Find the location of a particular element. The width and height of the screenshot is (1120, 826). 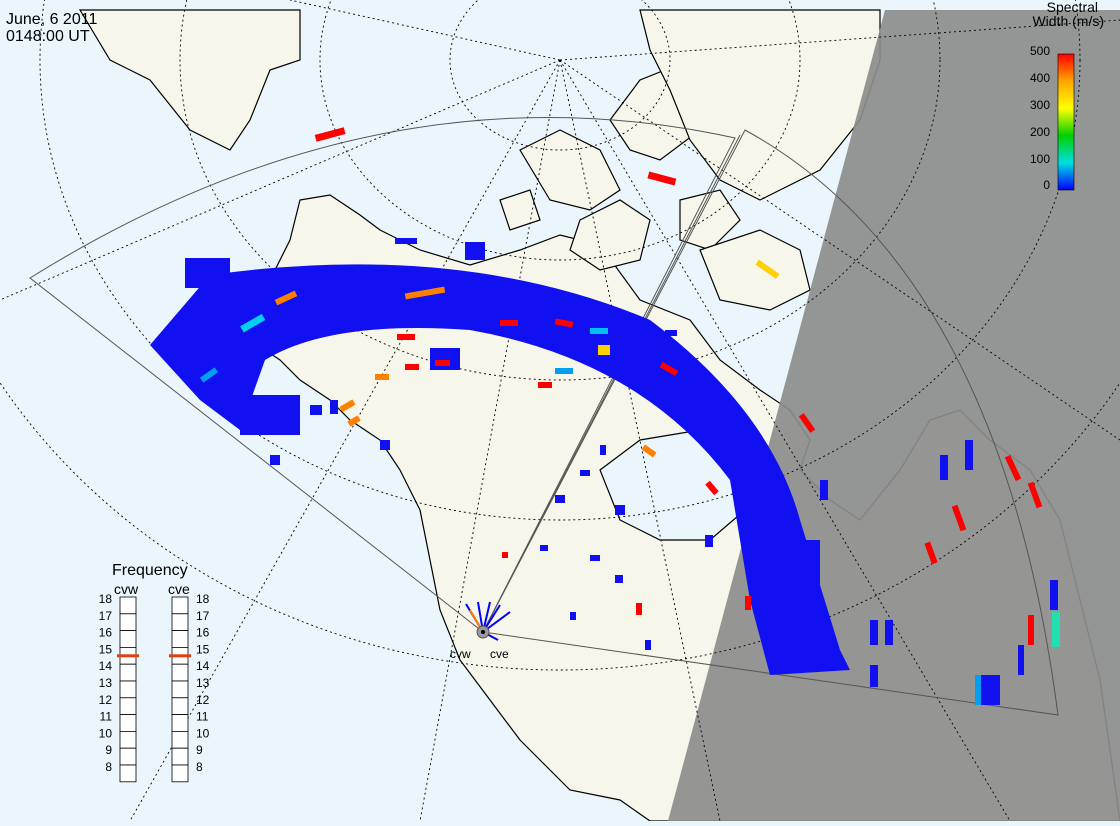

colorbar-tick: 200 is located at coordinates (1040, 132).